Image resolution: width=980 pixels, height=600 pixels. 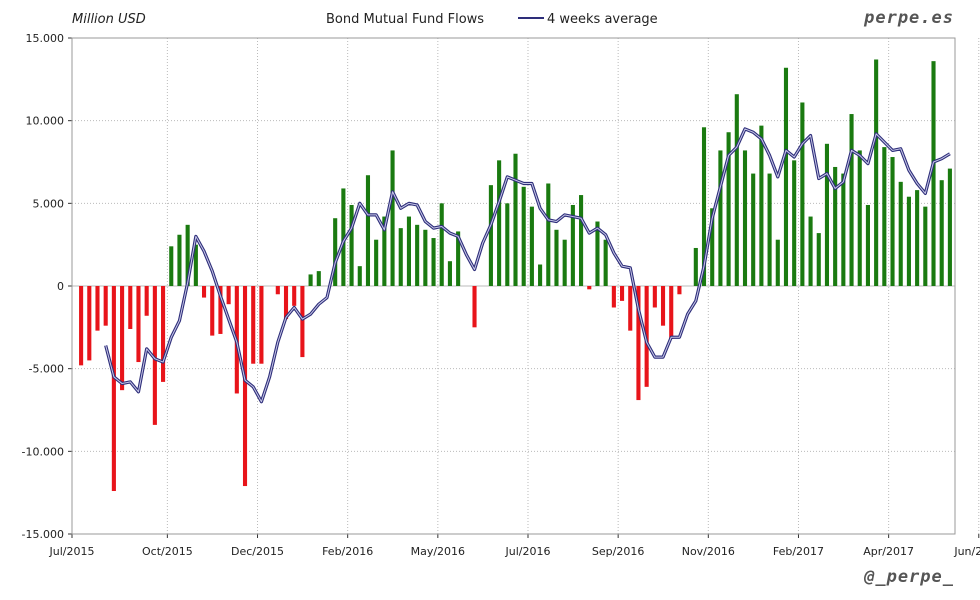 What do you see at coordinates (43, 451) in the screenshot?
I see `y-tick-label: -10.000` at bounding box center [43, 451].